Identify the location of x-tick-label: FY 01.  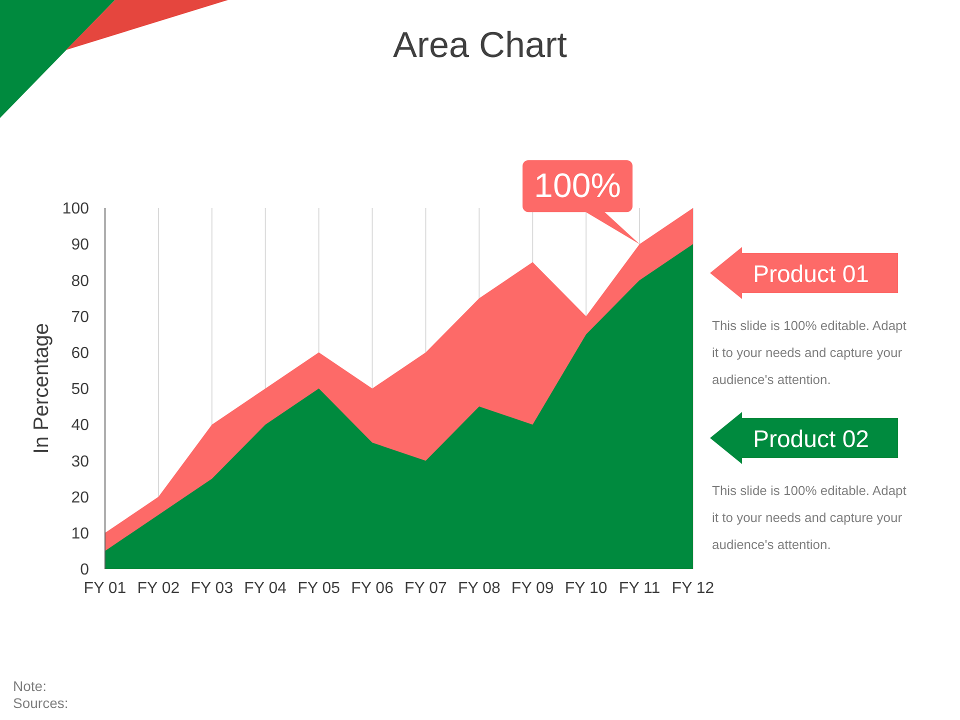
(105, 588).